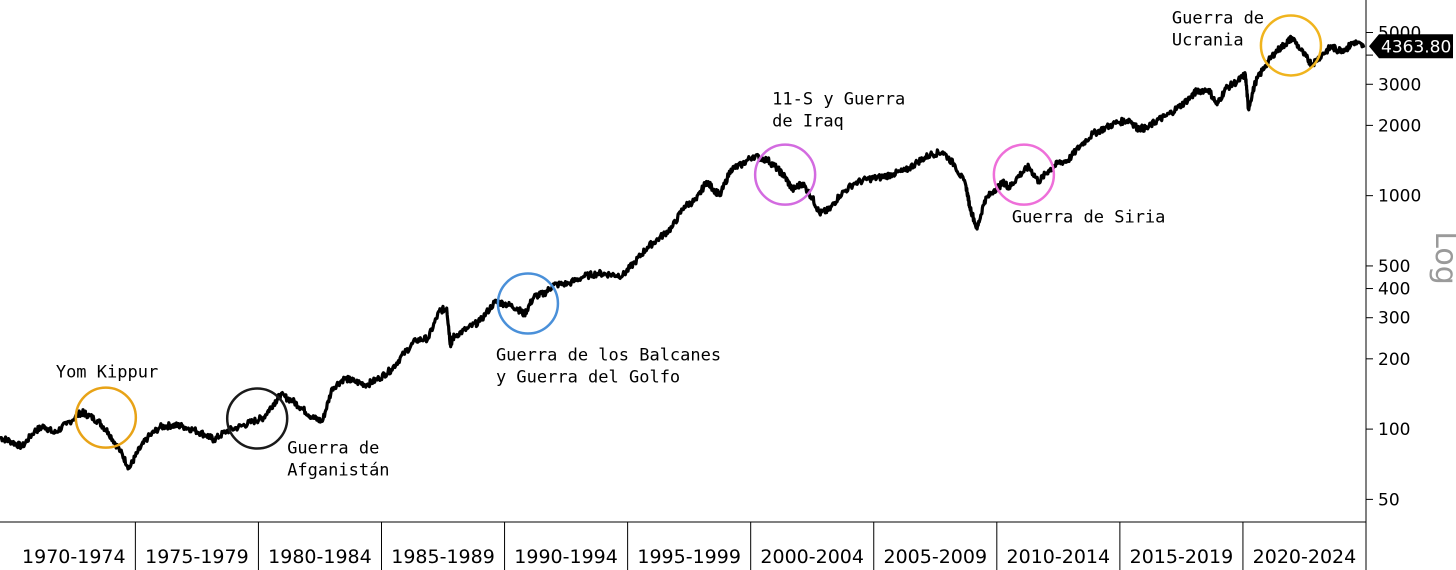  What do you see at coordinates (812, 557) in the screenshot?
I see `period-label: 2000-2004` at bounding box center [812, 557].